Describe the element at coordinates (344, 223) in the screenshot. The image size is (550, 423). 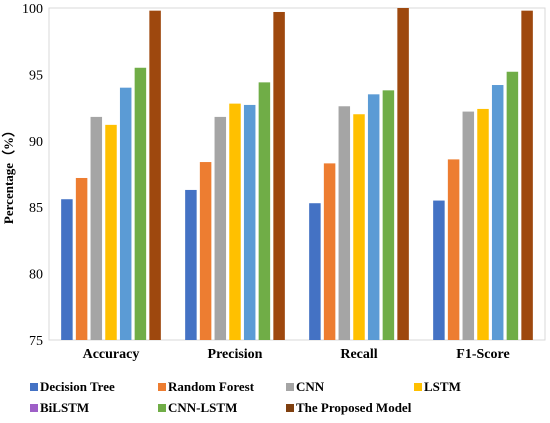
I see `bar-cnn-recall` at that location.